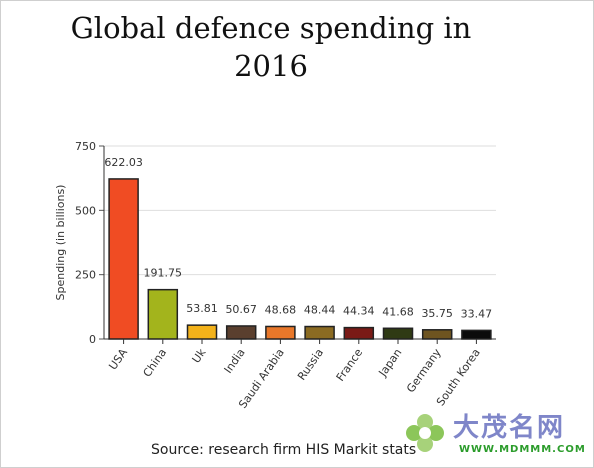 The image size is (594, 468). I want to click on data-label: 53.81, so click(202, 308).